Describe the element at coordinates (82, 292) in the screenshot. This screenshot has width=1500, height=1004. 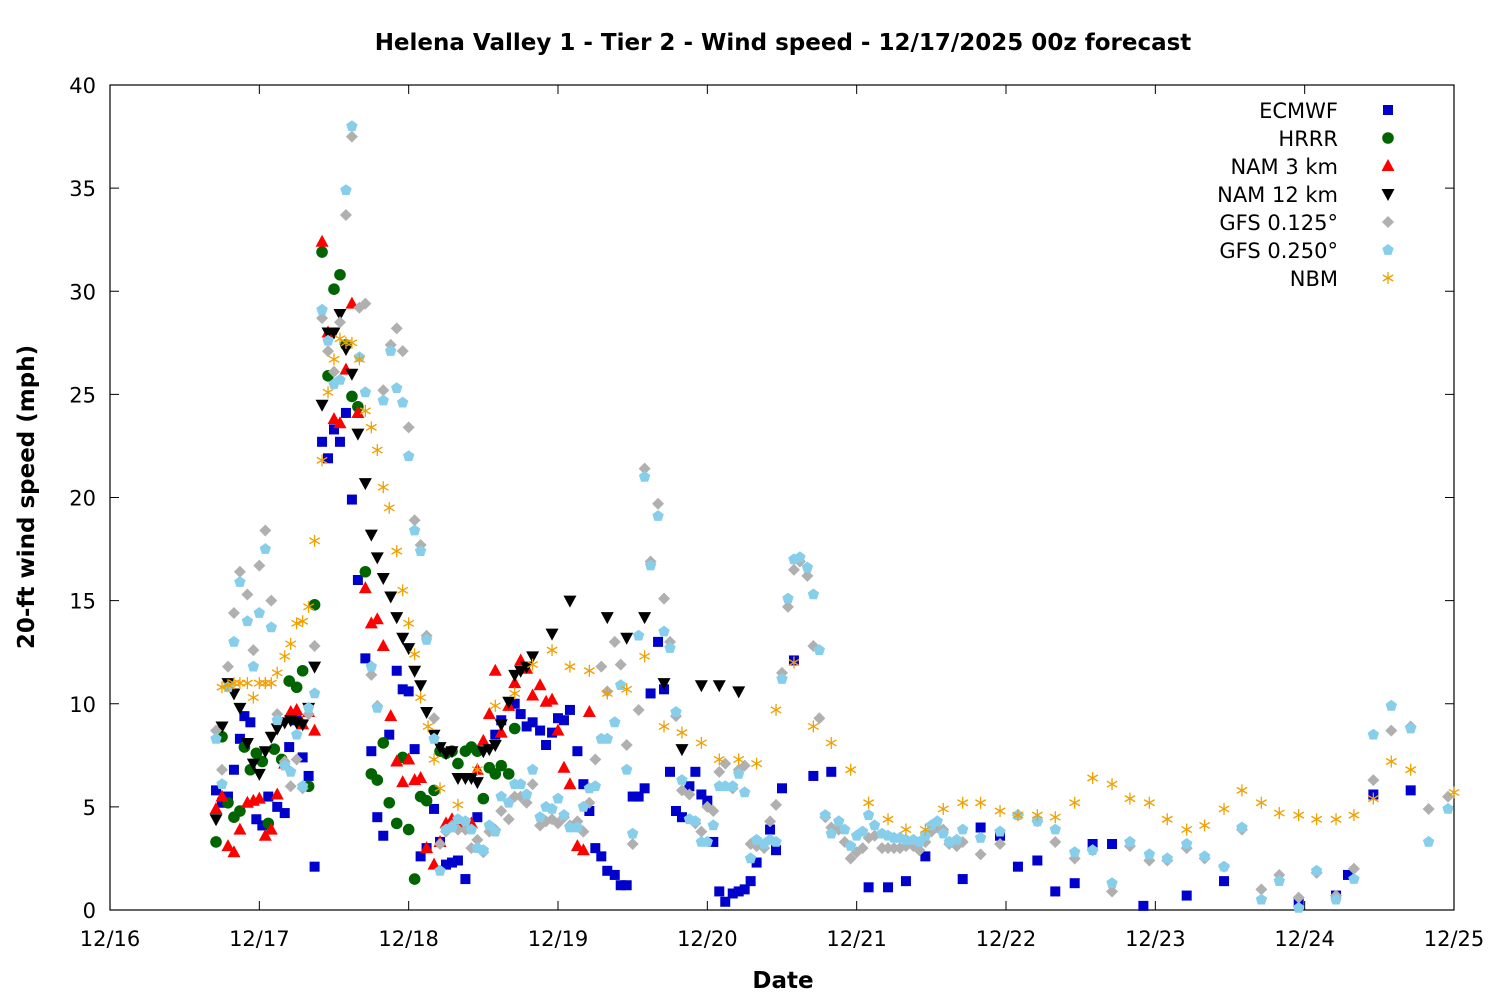
I see `y-tick-label: 30` at that location.